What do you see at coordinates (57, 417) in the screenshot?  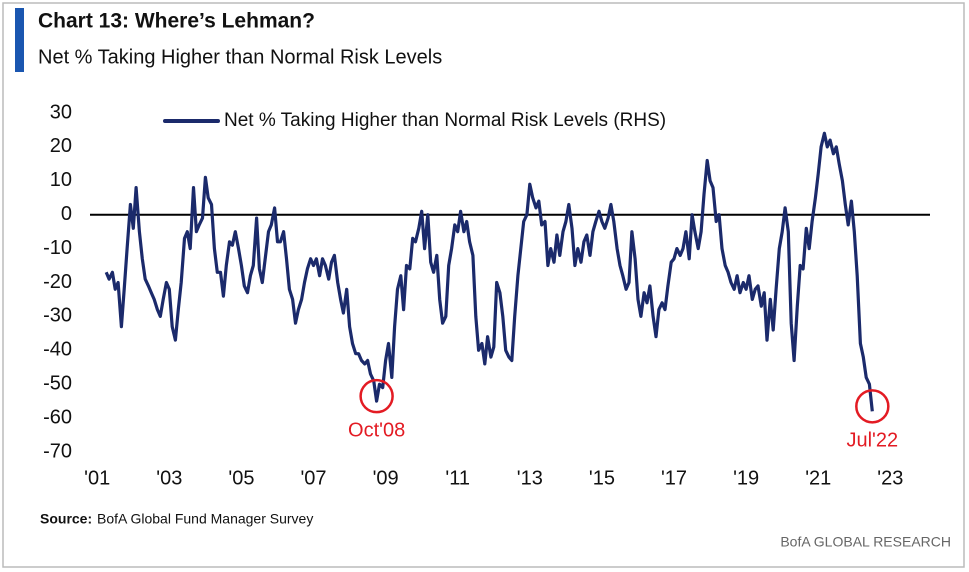 I see `y-tick-label: -60` at bounding box center [57, 417].